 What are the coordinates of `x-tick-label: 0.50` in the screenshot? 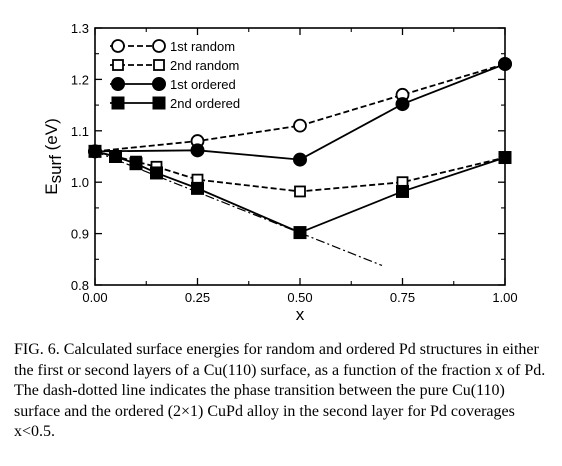 It's located at (299, 297).